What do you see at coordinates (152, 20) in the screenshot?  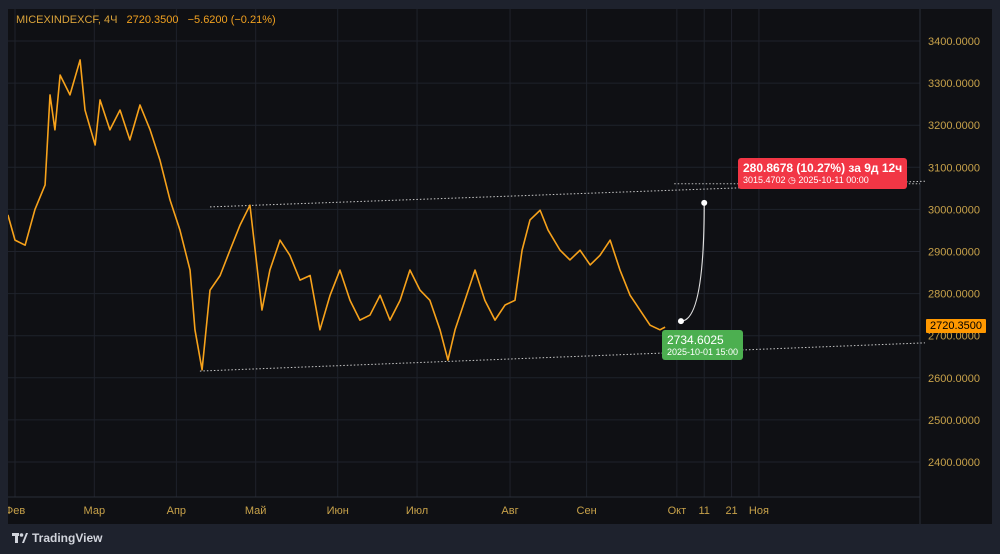 I see `price-value: 2720.3500` at bounding box center [152, 20].